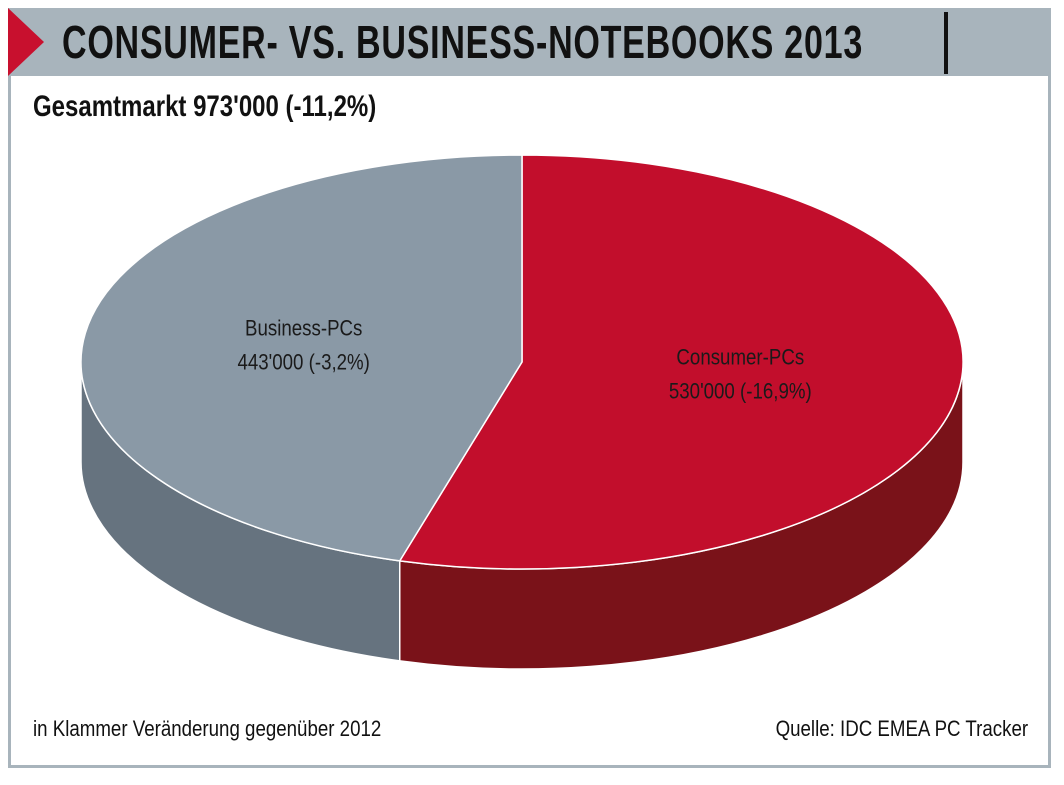  I want to click on slice-value-consumer-pcs: 530'000 (-16,9%), so click(740, 392).